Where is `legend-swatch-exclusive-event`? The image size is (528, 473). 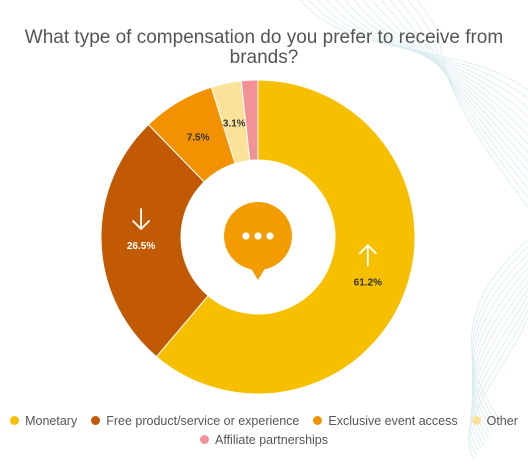 legend-swatch-exclusive-event is located at coordinates (318, 420).